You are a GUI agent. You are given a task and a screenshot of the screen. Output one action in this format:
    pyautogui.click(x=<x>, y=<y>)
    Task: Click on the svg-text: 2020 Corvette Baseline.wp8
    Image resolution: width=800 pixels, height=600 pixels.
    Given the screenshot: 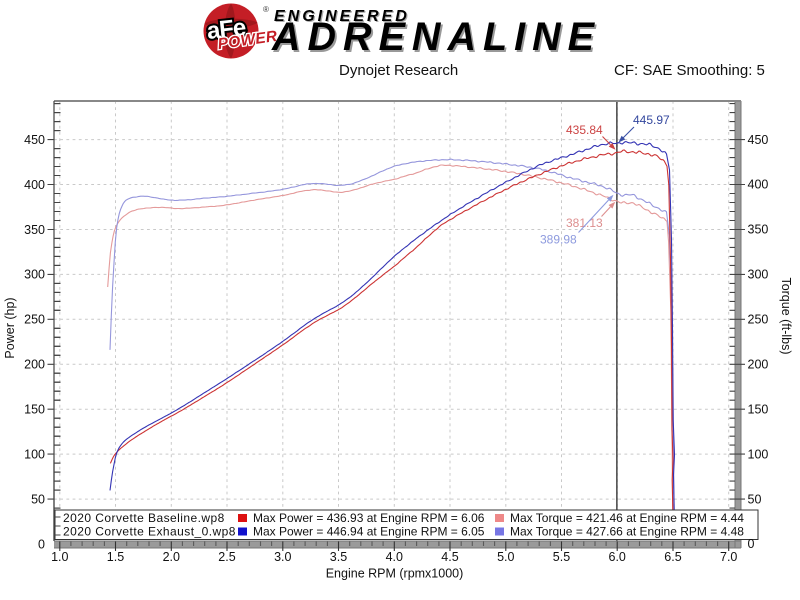 What is the action you would take?
    pyautogui.click(x=144, y=518)
    